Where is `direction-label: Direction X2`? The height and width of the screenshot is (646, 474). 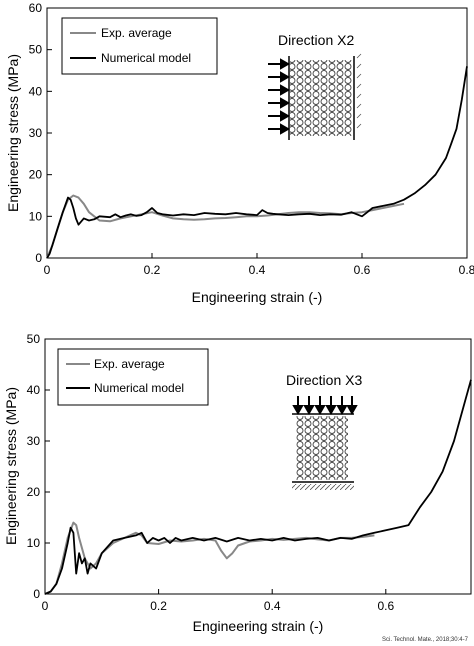
direction-label: Direction X2 is located at coordinates (316, 40).